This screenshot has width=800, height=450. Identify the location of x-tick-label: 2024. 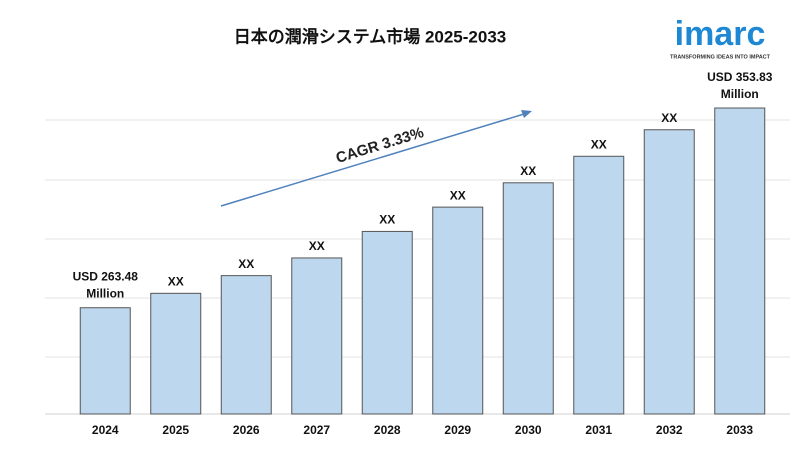
(105, 430).